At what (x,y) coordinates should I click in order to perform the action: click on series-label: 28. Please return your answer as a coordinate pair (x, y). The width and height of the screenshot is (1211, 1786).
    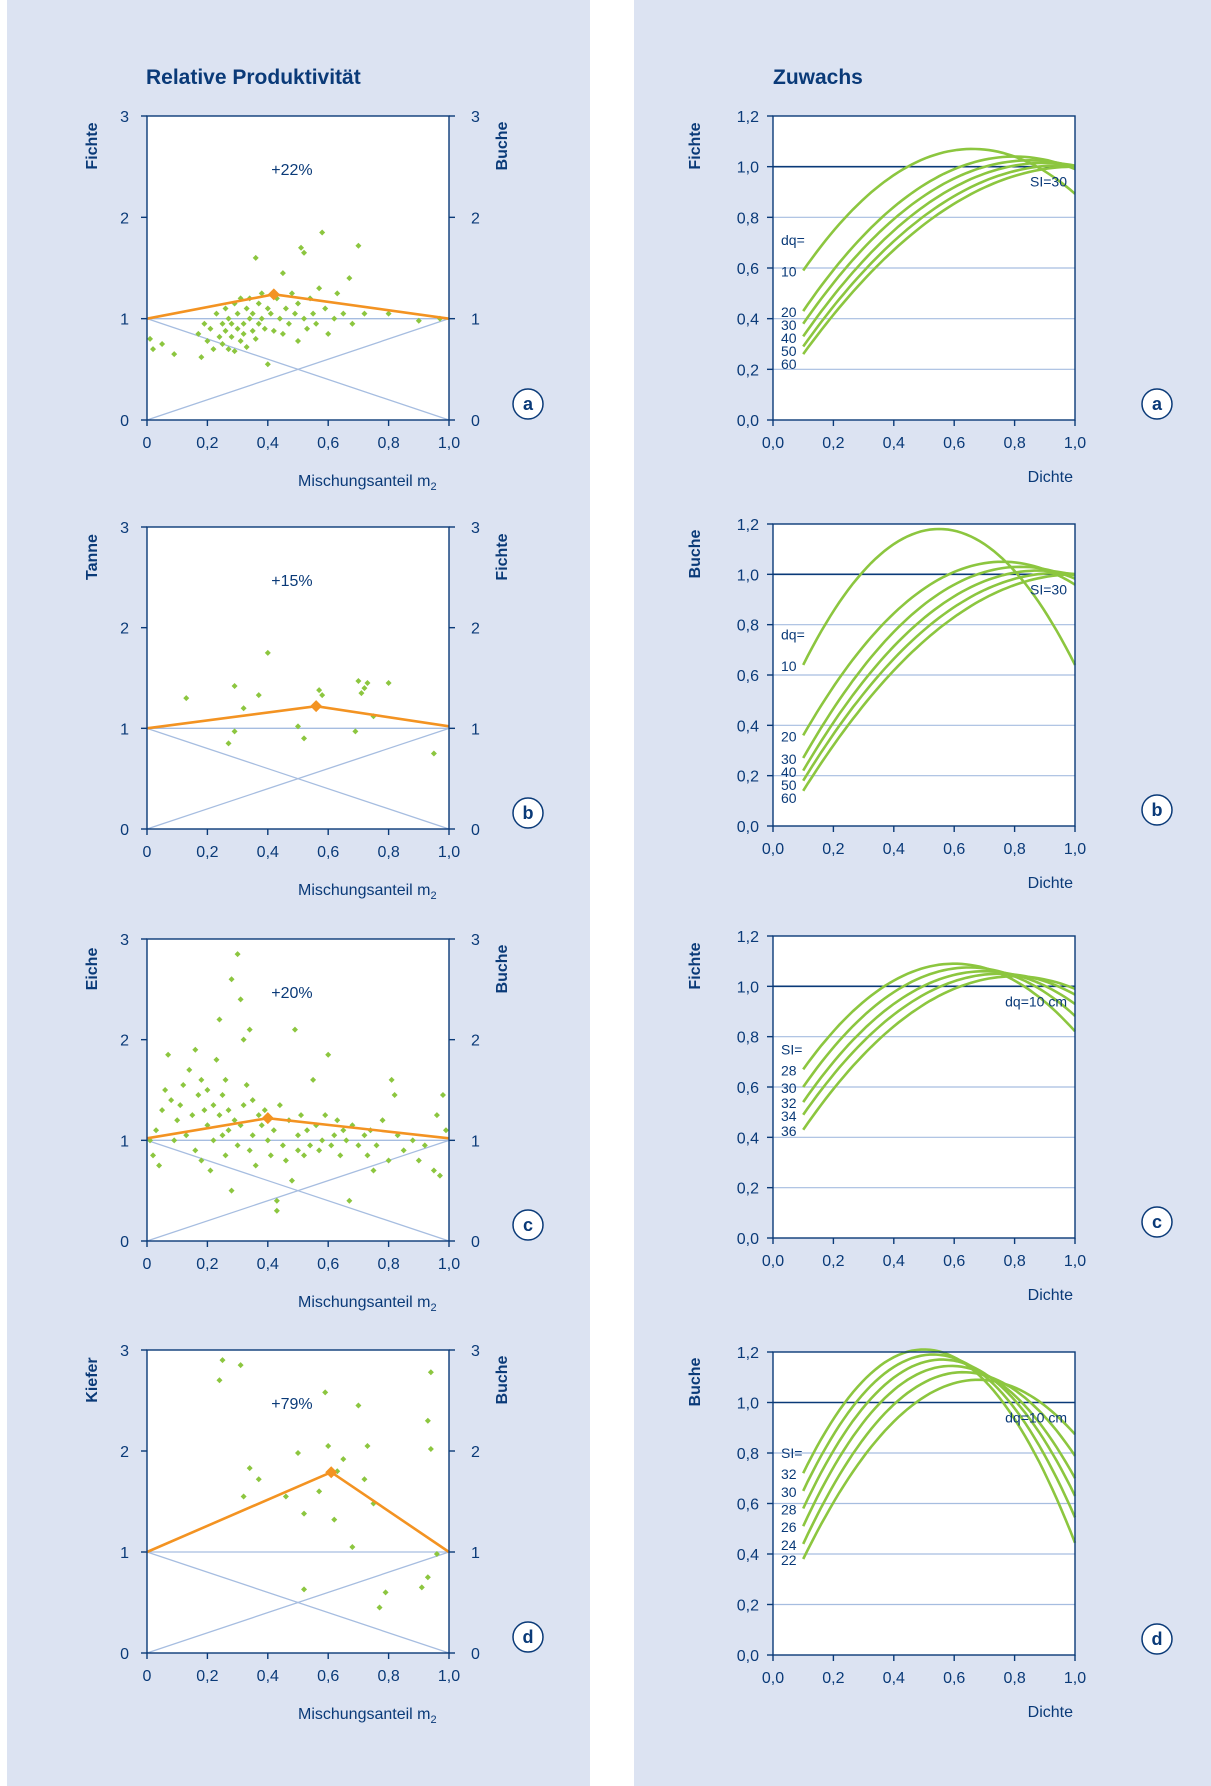
    Looking at the image, I should click on (789, 1070).